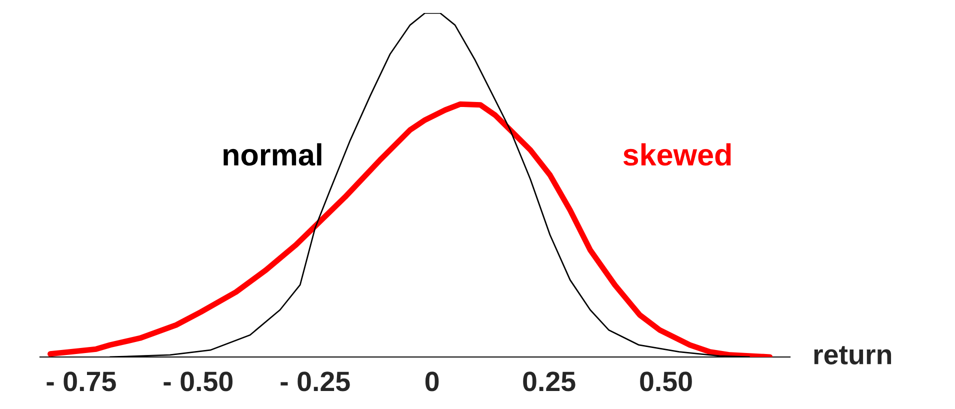 This screenshot has height=409, width=955. Describe the element at coordinates (432, 382) in the screenshot. I see `x-tick-label: 0` at that location.